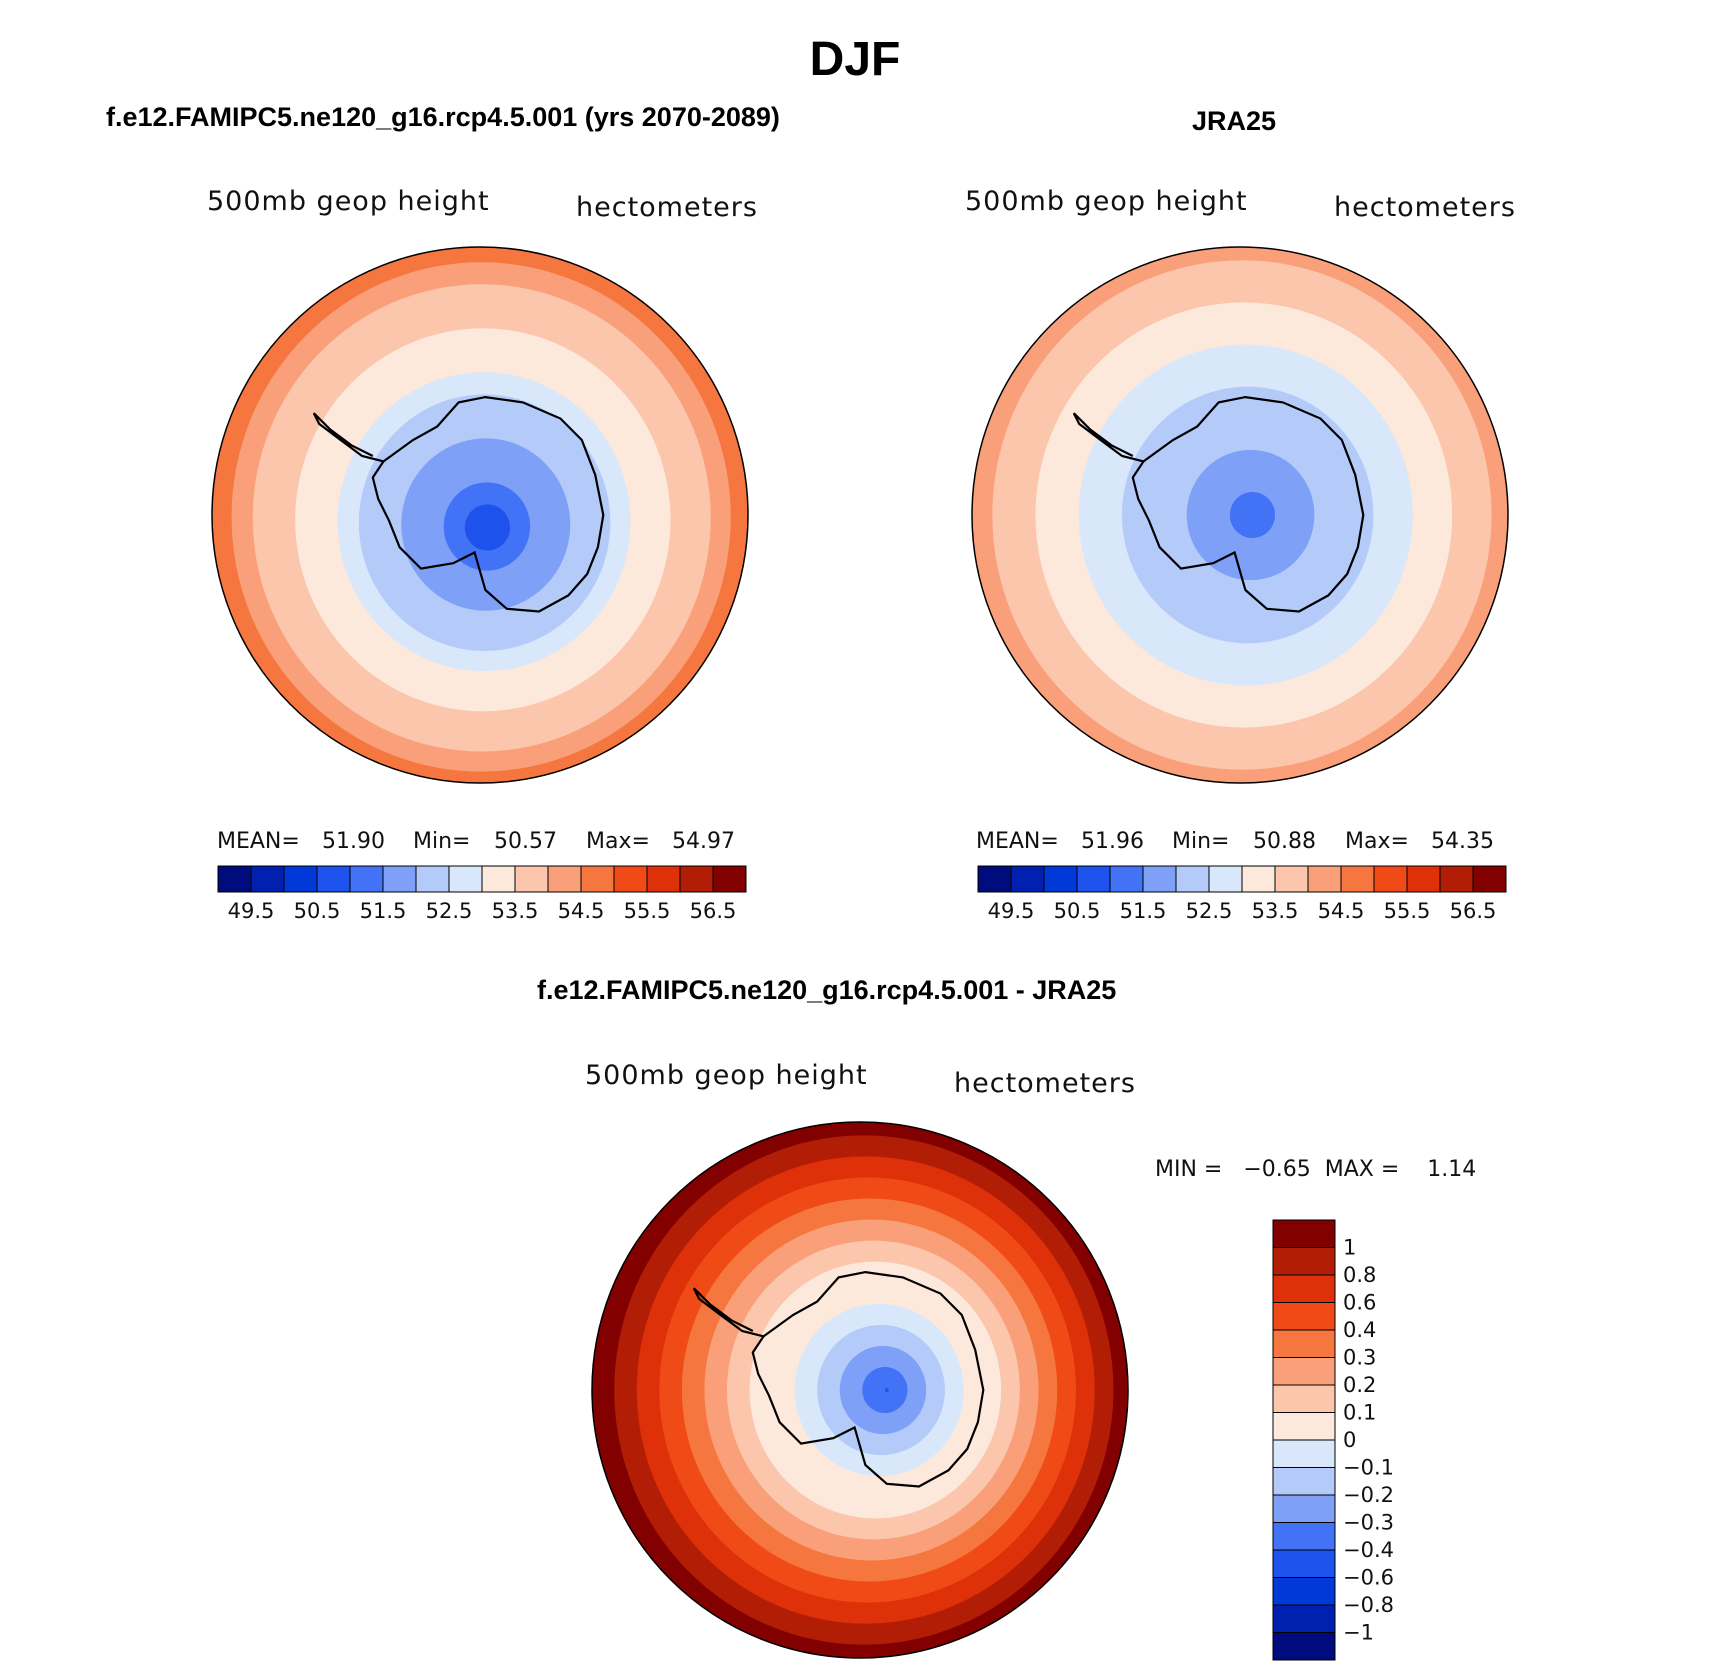  I want to click on model-min-label: Min=, so click(442, 841).